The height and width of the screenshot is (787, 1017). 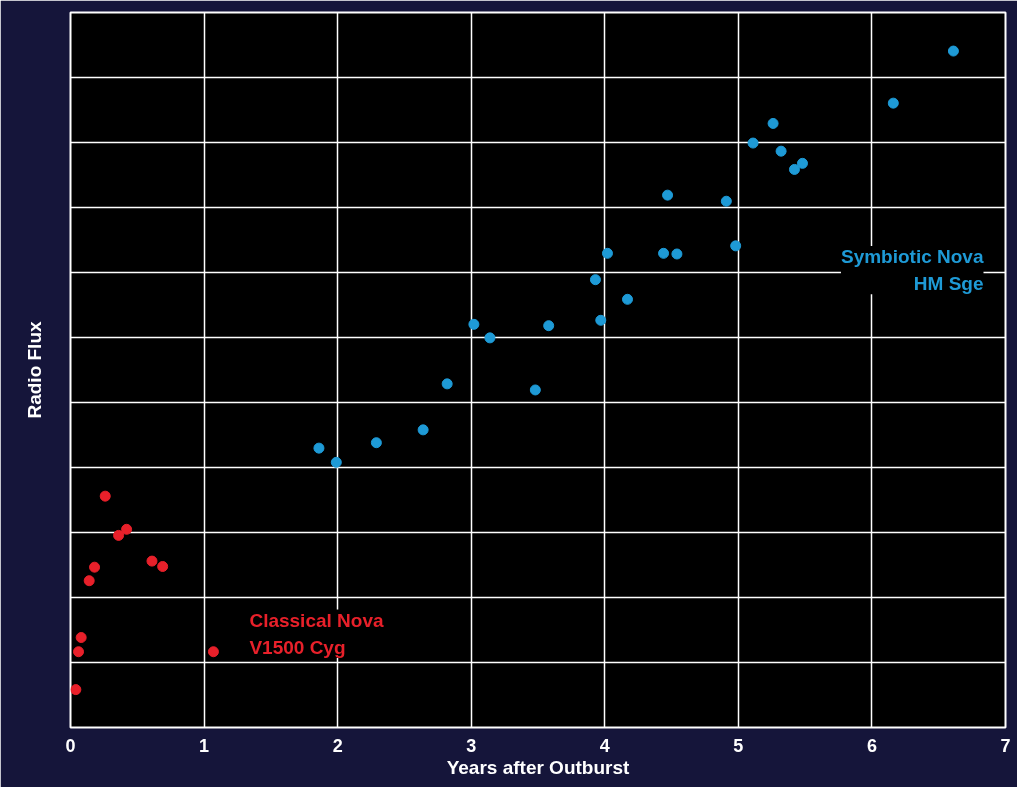 What do you see at coordinates (316, 633) in the screenshot?
I see `series-label: Classical Nova V1500 Cyg` at bounding box center [316, 633].